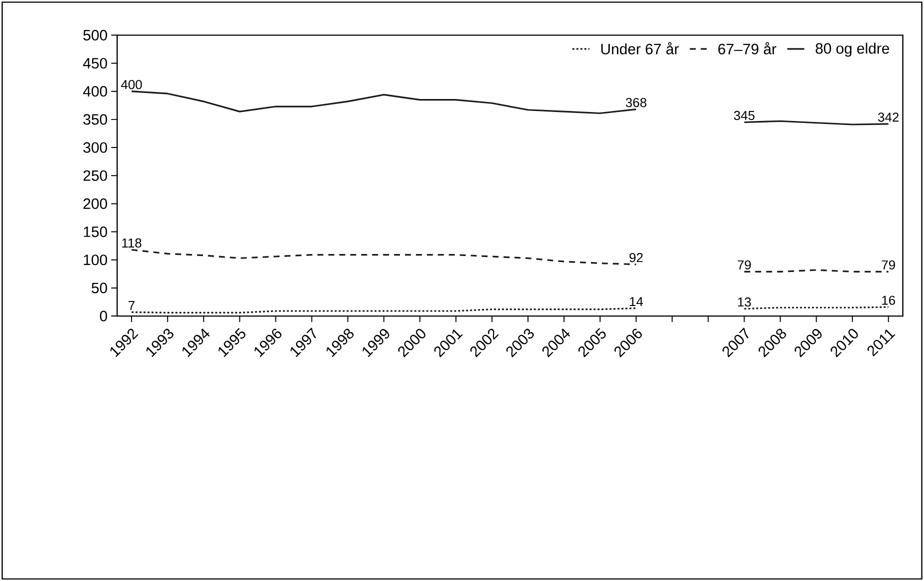  Describe the element at coordinates (636, 301) in the screenshot. I see `data-label: 14` at that location.